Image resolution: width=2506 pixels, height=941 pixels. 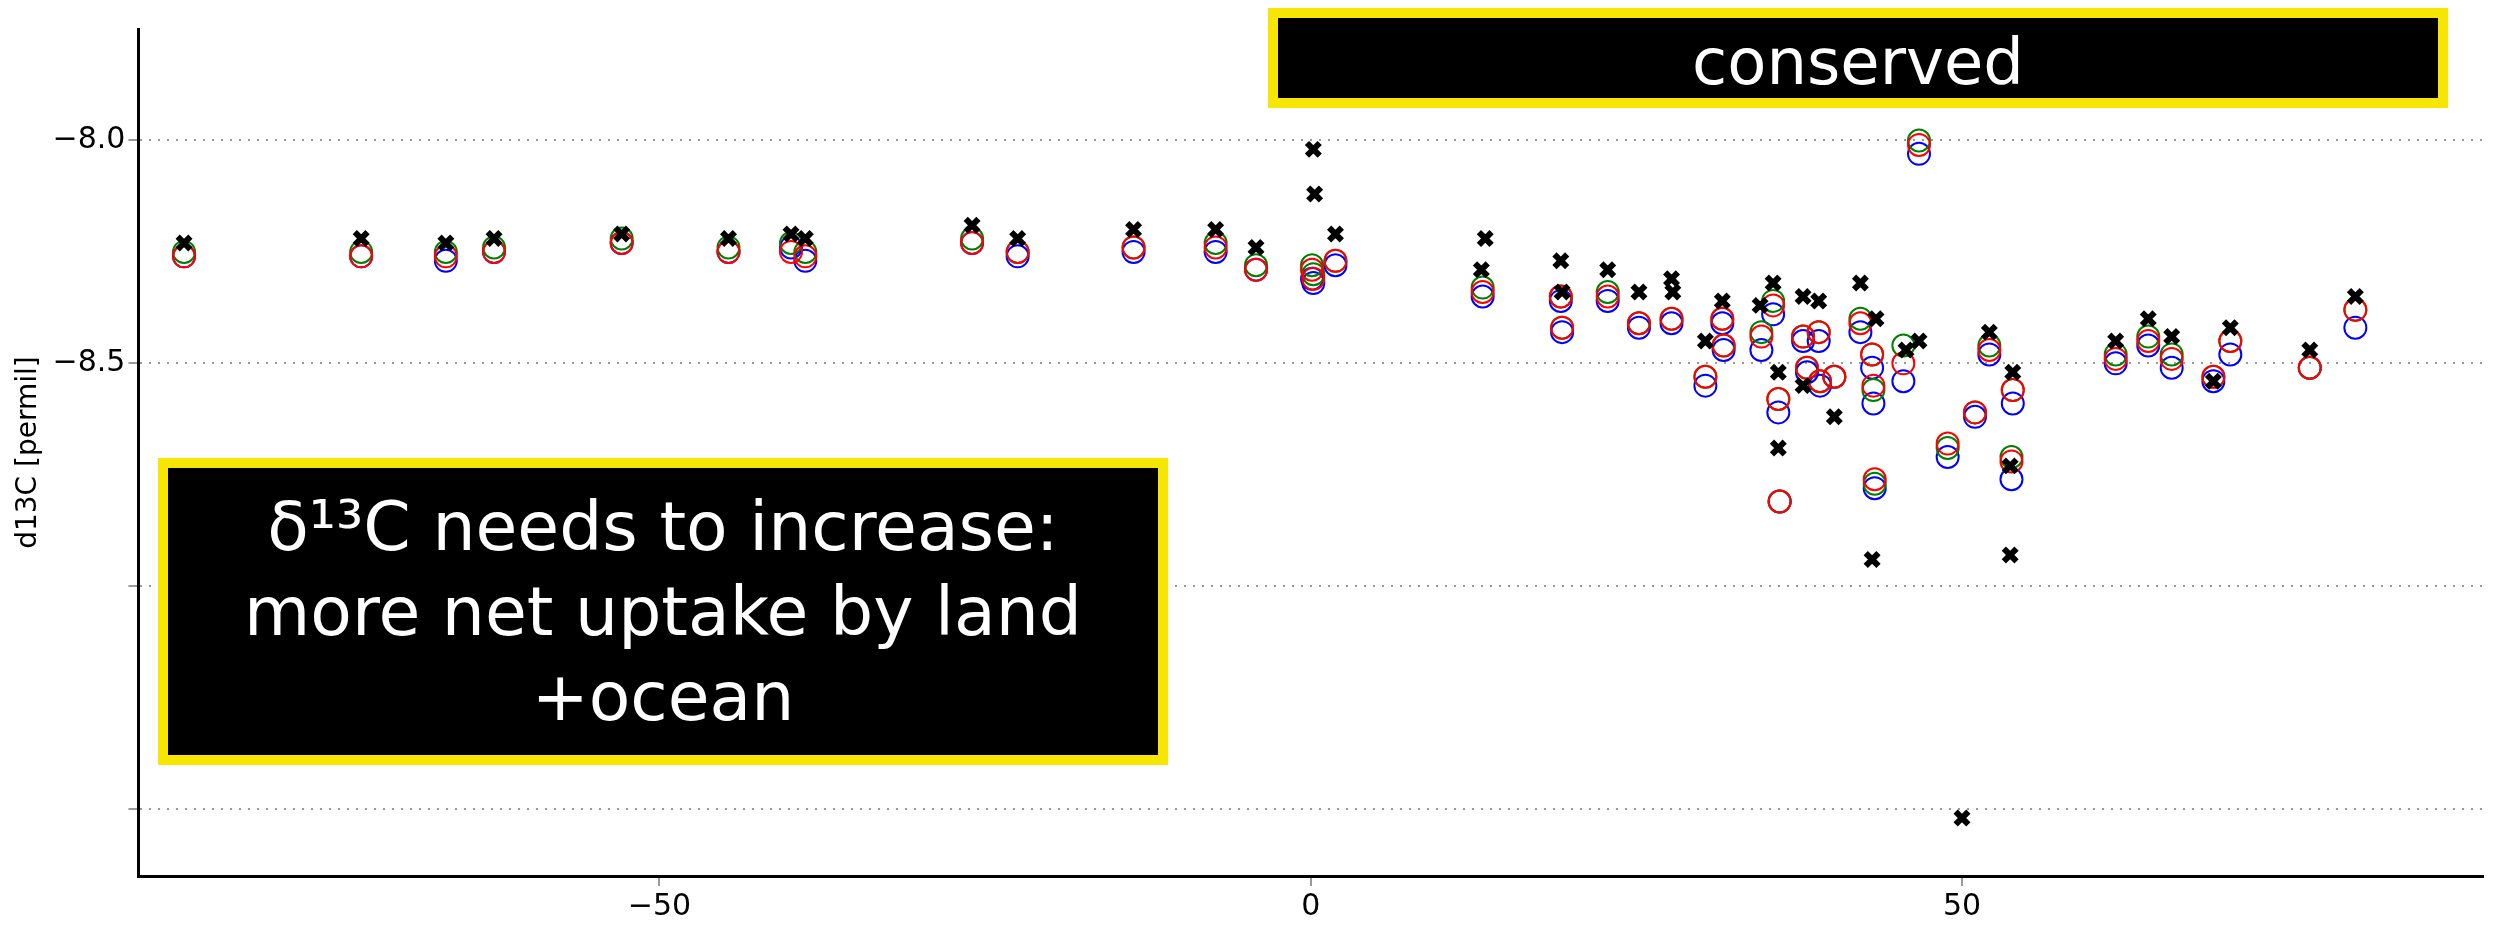 What do you see at coordinates (1311, 904) in the screenshot?
I see `x-tick-label: 0` at bounding box center [1311, 904].